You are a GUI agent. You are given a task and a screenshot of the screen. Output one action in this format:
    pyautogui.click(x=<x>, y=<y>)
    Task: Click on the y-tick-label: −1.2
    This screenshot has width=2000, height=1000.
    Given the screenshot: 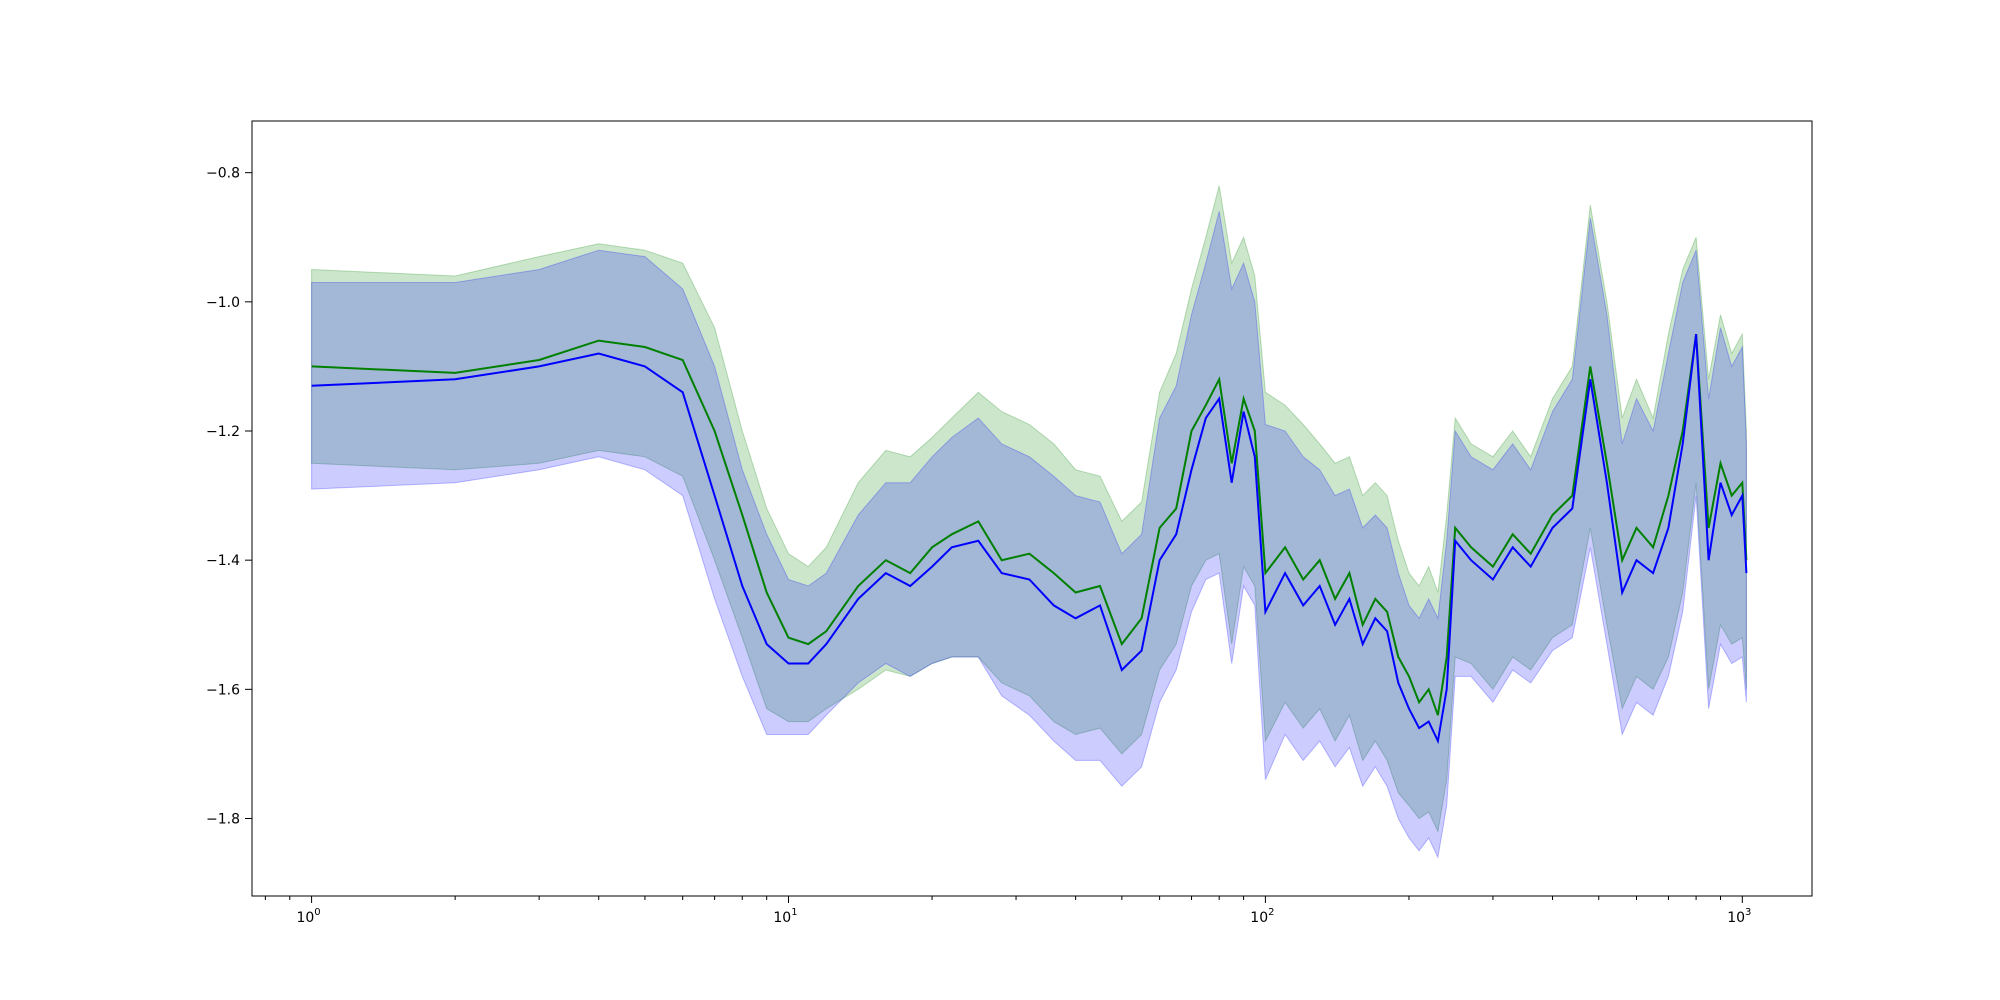 What is the action you would take?
    pyautogui.click(x=223, y=432)
    